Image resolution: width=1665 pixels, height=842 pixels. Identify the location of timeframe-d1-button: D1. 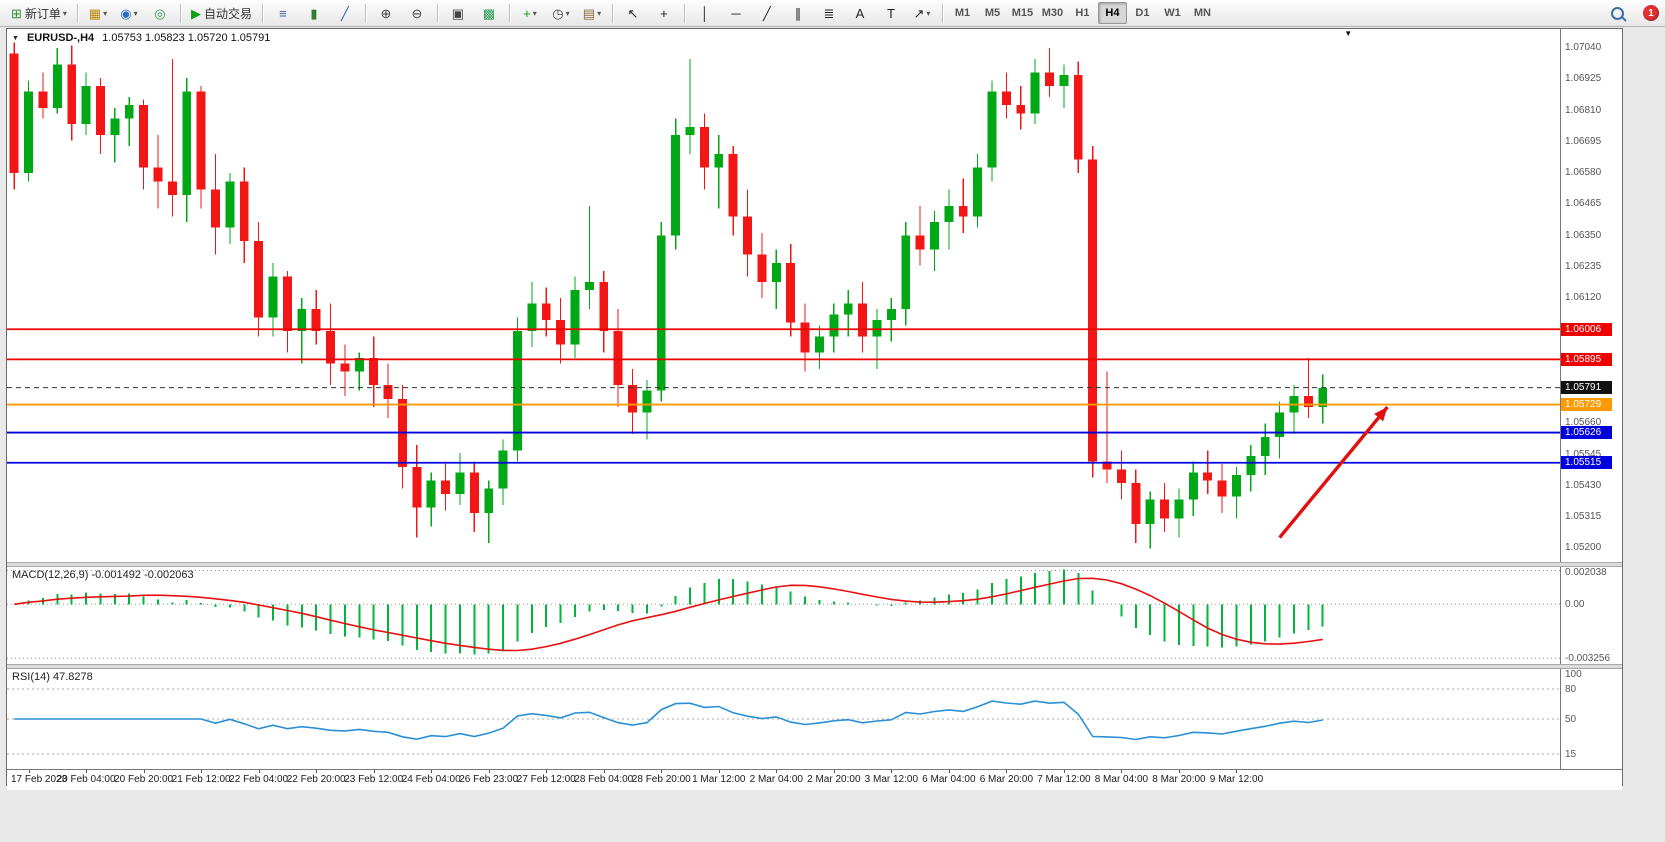
(1142, 13).